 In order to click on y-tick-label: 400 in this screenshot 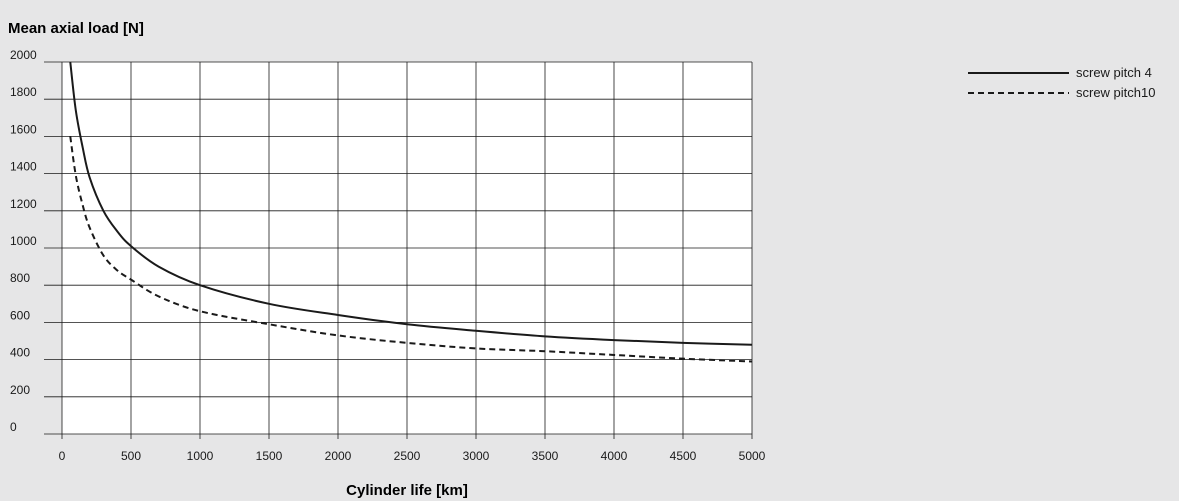, I will do `click(20, 353)`.